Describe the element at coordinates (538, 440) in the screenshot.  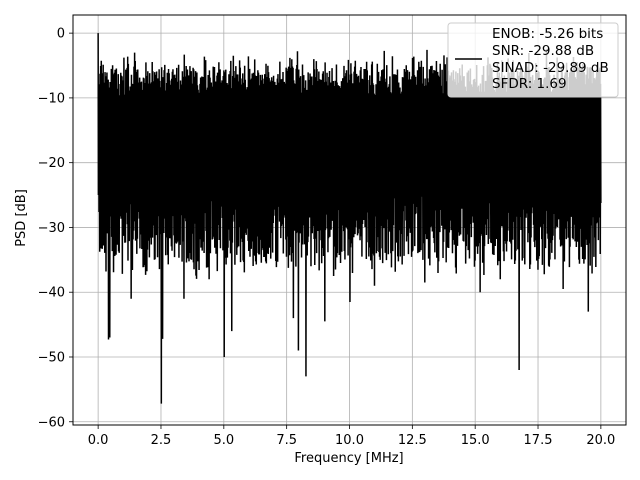
I see `x-tick-label: 17.5` at that location.